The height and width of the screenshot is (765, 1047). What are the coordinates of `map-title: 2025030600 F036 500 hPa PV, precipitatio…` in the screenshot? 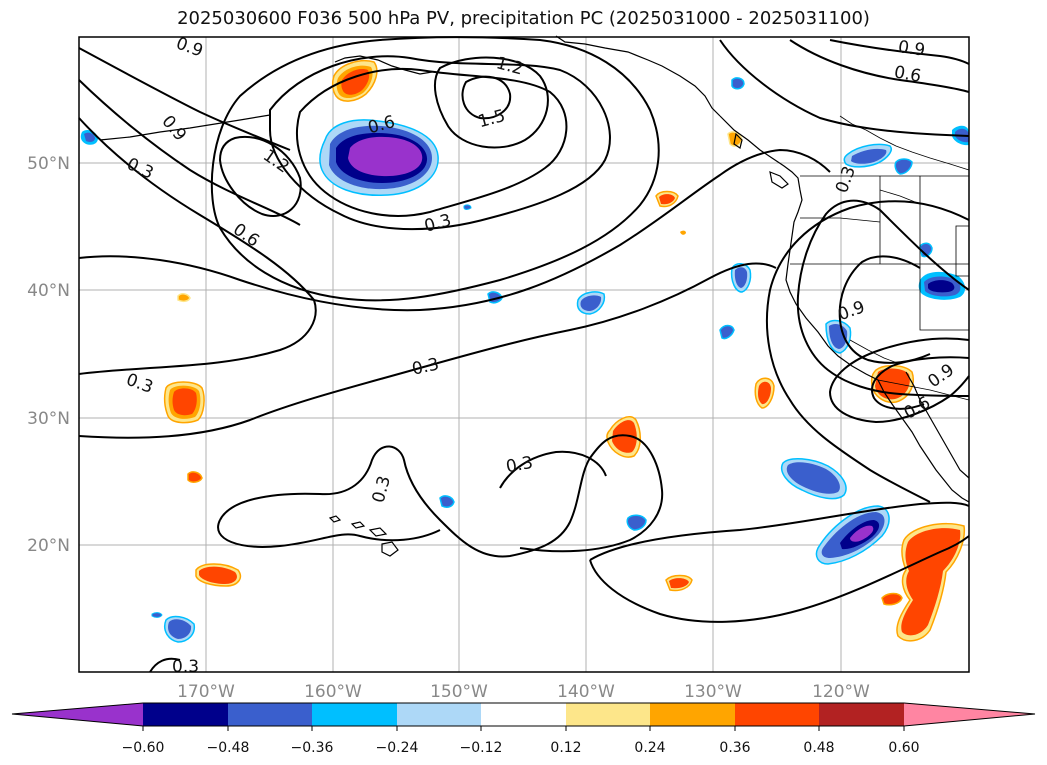 It's located at (523, 18).